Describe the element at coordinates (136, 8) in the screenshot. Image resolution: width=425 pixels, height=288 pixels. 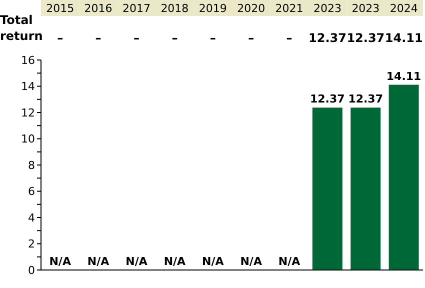
I see `x-tick-label: 2017` at that location.